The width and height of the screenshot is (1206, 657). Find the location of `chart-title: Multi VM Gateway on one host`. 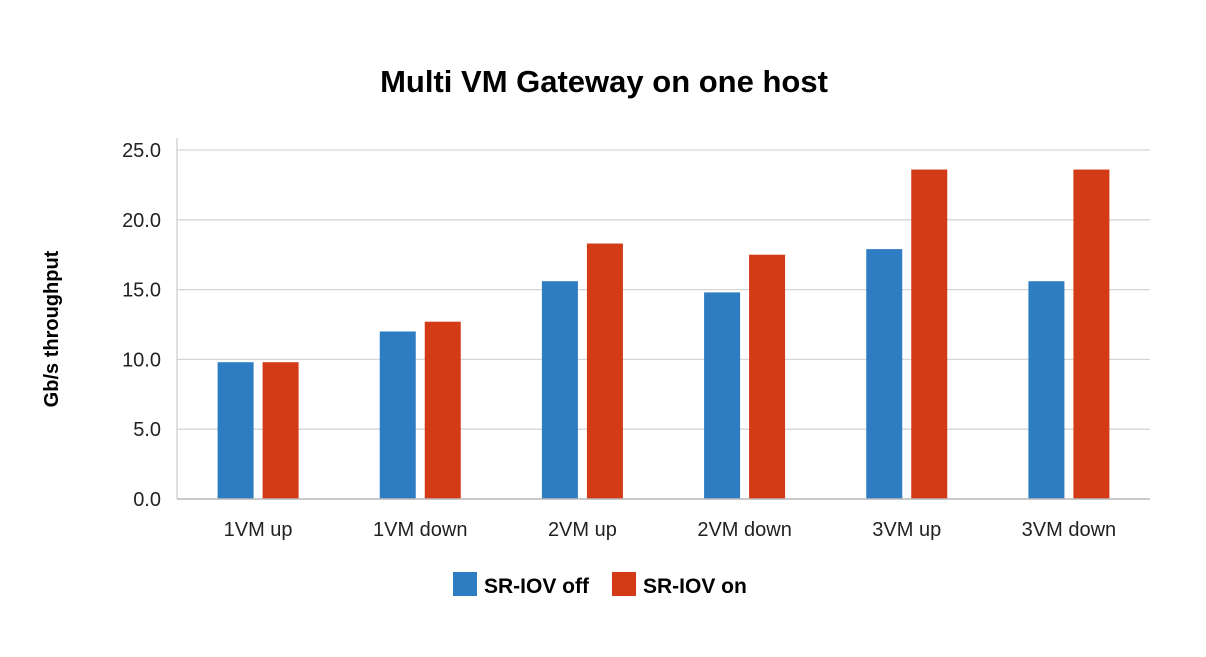

chart-title: Multi VM Gateway on one host is located at coordinates (604, 81).